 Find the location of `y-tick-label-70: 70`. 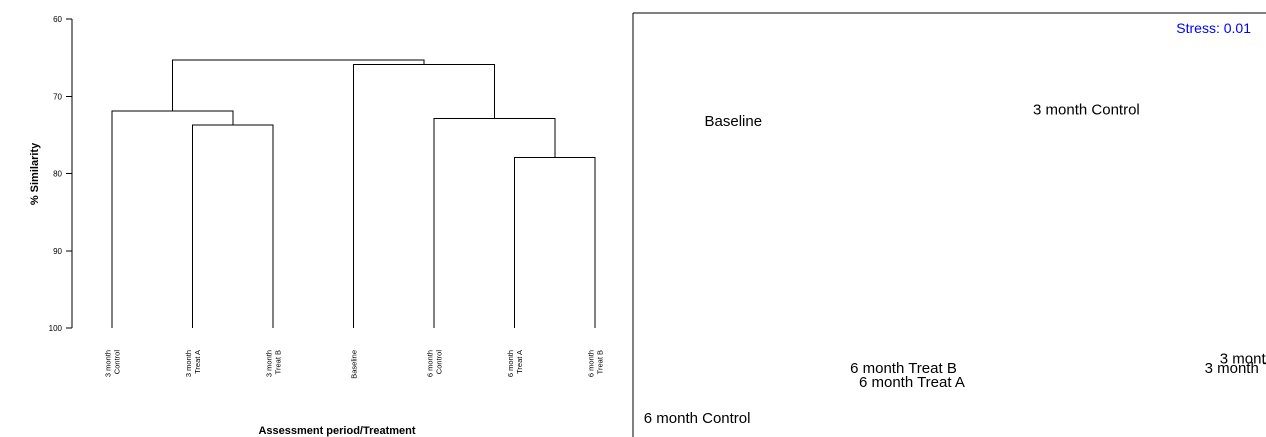

y-tick-label-70: 70 is located at coordinates (57, 96).